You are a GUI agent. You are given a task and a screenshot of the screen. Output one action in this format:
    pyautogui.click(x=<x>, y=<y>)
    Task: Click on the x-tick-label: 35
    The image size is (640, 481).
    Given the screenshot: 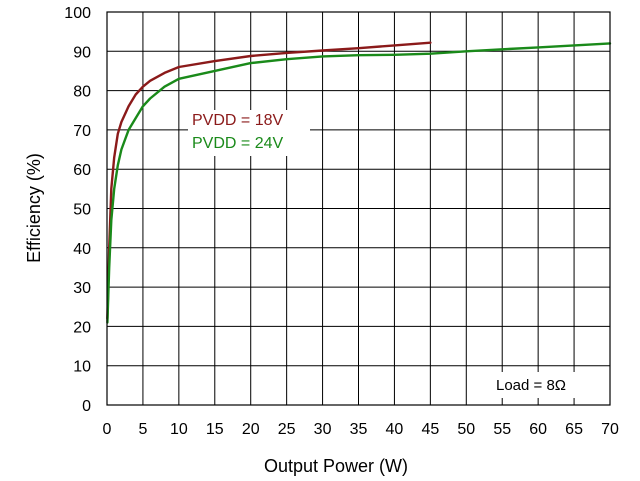 What is the action you would take?
    pyautogui.click(x=359, y=429)
    